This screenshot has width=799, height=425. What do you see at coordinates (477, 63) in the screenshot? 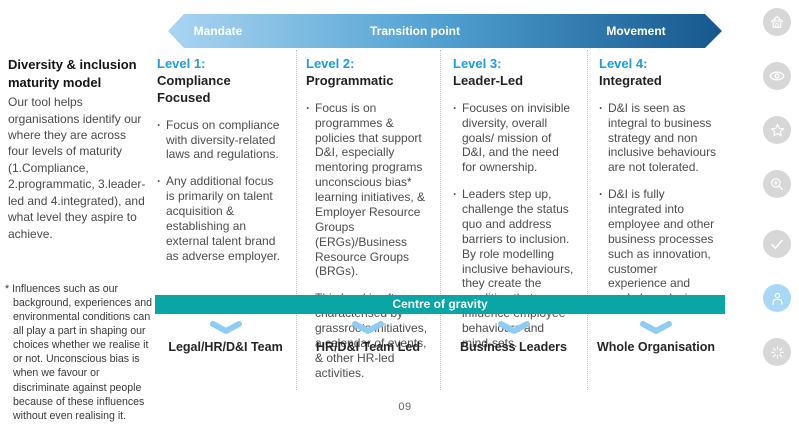
I see `level-3-heading: Level 3:` at bounding box center [477, 63].